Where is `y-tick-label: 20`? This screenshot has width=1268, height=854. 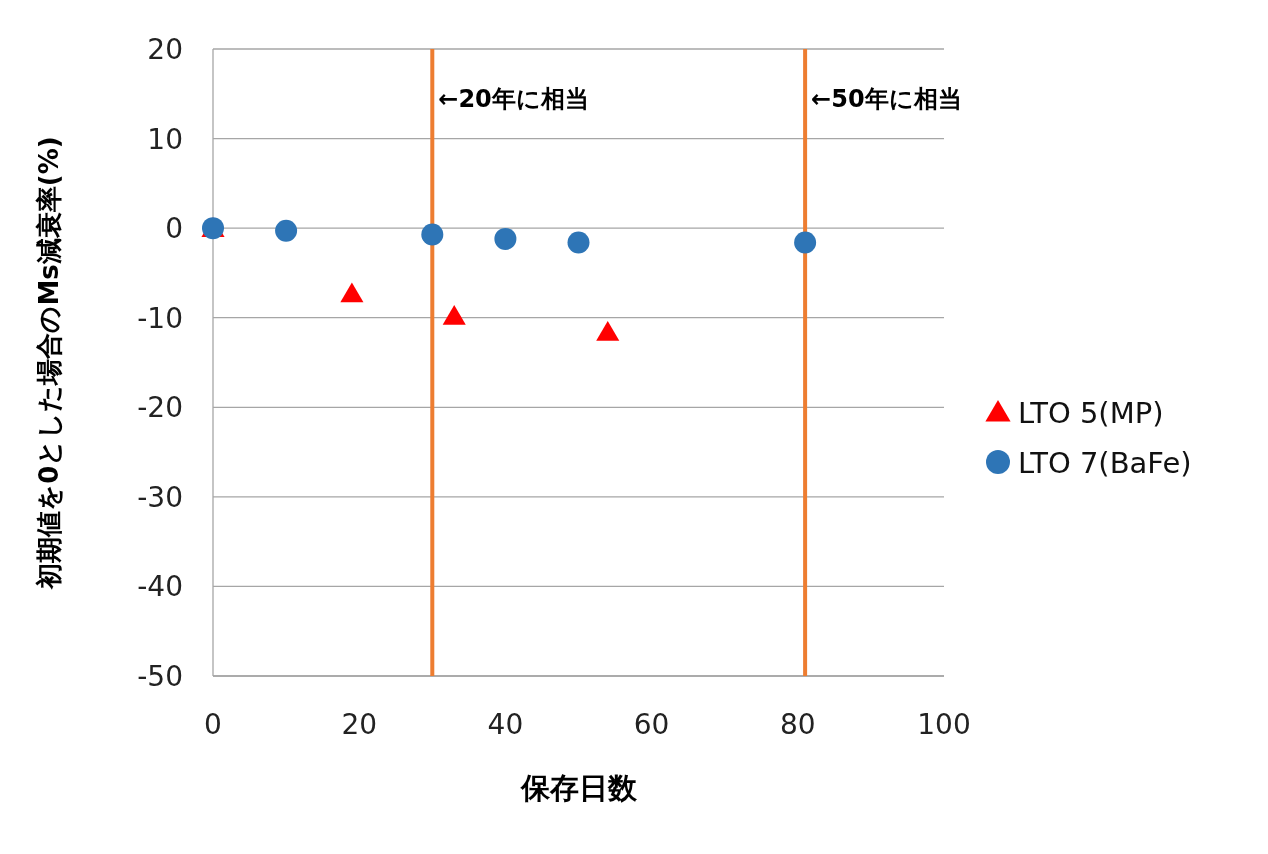
y-tick-label: 20 is located at coordinates (165, 49).